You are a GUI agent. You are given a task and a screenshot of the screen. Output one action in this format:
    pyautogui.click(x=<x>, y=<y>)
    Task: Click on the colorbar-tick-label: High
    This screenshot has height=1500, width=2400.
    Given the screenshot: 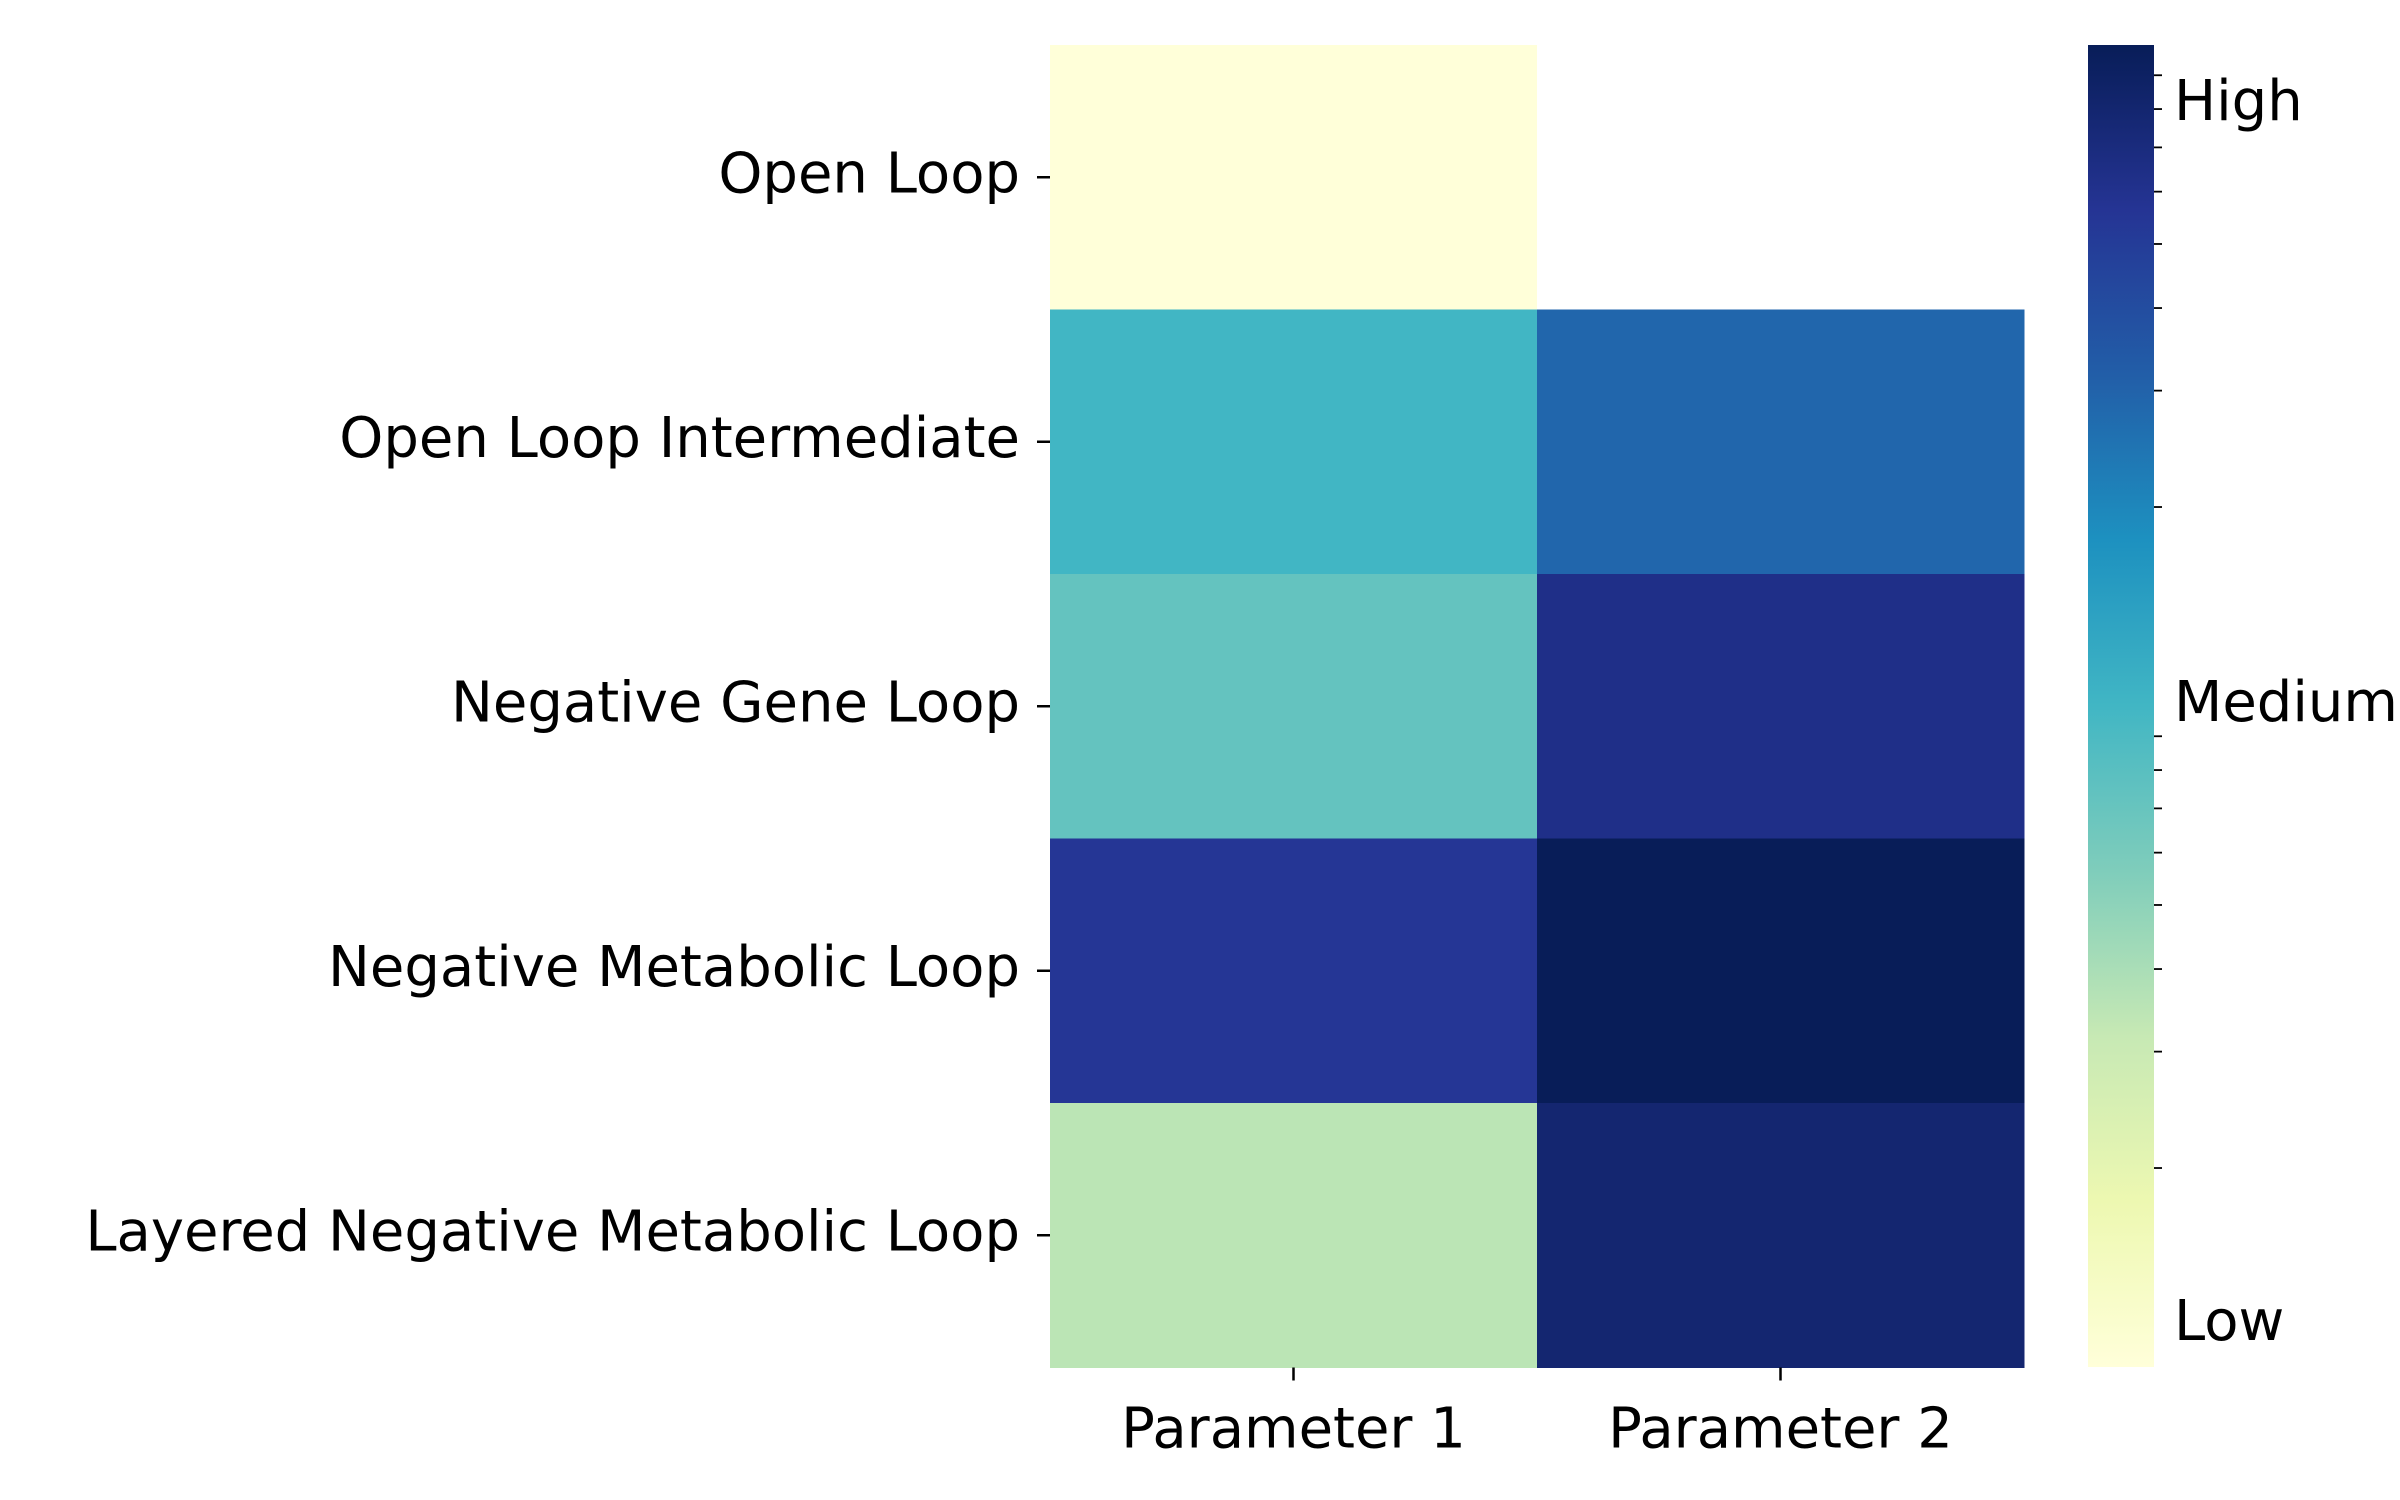 What is the action you would take?
    pyautogui.click(x=2238, y=101)
    